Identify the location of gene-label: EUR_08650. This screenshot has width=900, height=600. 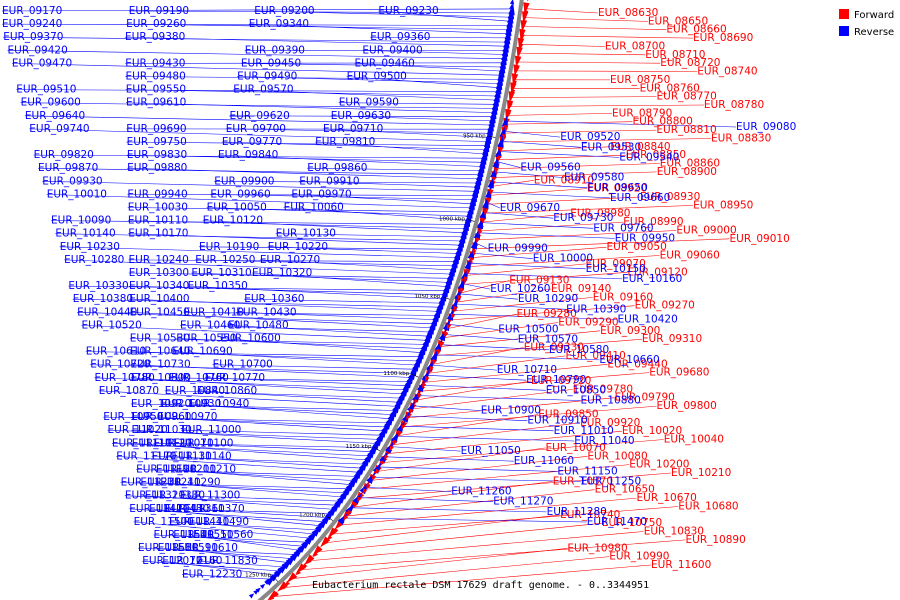
(678, 21).